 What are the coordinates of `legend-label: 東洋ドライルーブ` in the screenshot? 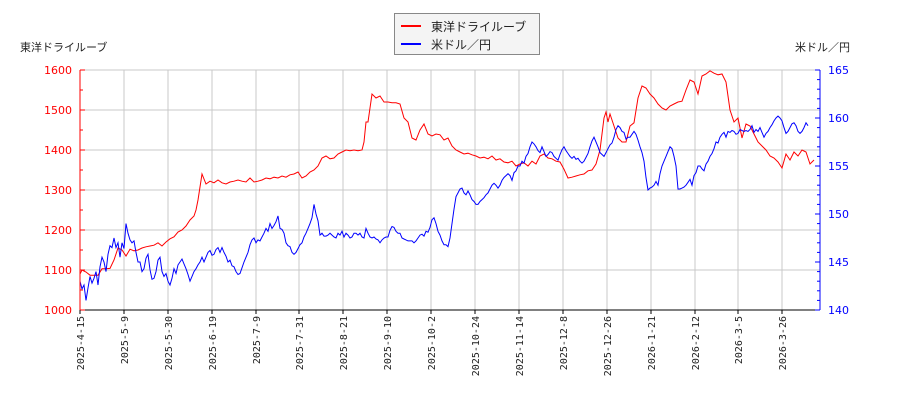 It's located at (479, 26).